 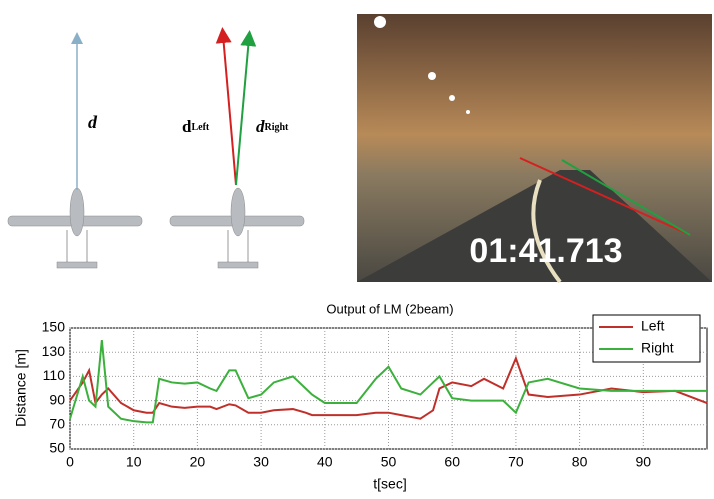 What do you see at coordinates (261, 462) in the screenshot?
I see `x-tick-label: 30` at bounding box center [261, 462].